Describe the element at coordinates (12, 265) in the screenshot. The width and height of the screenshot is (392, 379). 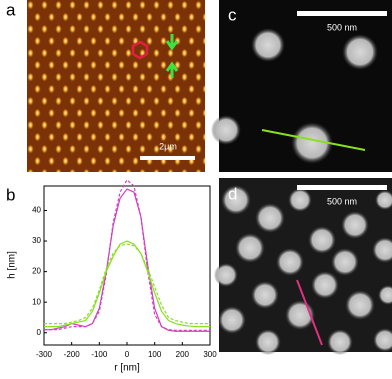
I see `y-axis-label: h [nm]` at that location.